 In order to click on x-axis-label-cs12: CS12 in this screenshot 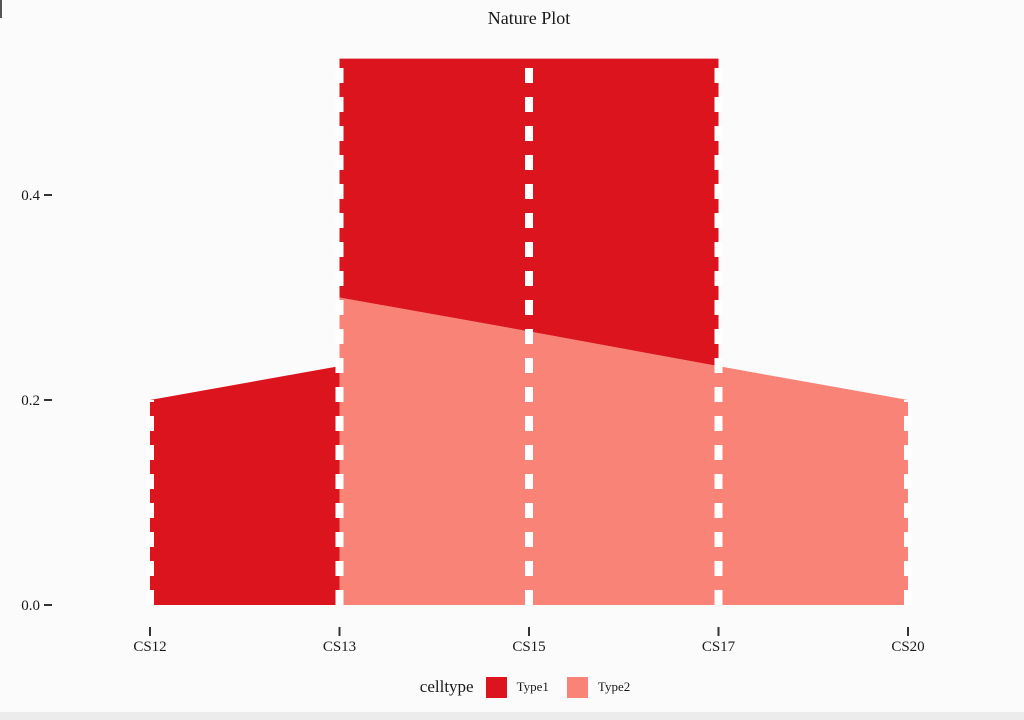, I will do `click(149, 647)`.